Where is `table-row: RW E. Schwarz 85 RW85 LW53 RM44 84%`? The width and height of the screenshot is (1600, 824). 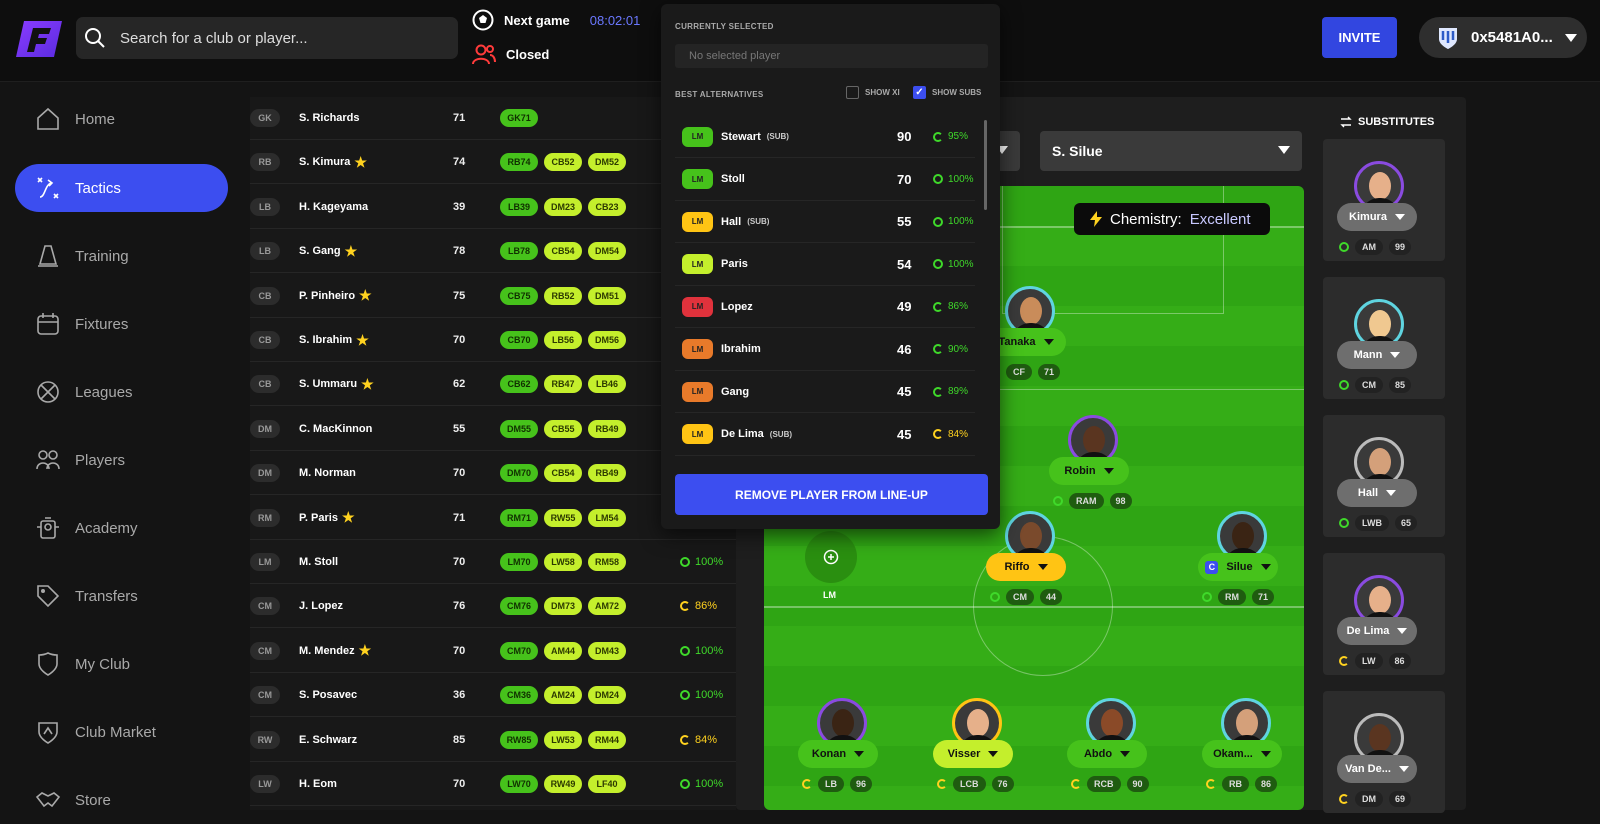 table-row: RW E. Schwarz 85 RW85 LW53 RM44 84% is located at coordinates (493, 740).